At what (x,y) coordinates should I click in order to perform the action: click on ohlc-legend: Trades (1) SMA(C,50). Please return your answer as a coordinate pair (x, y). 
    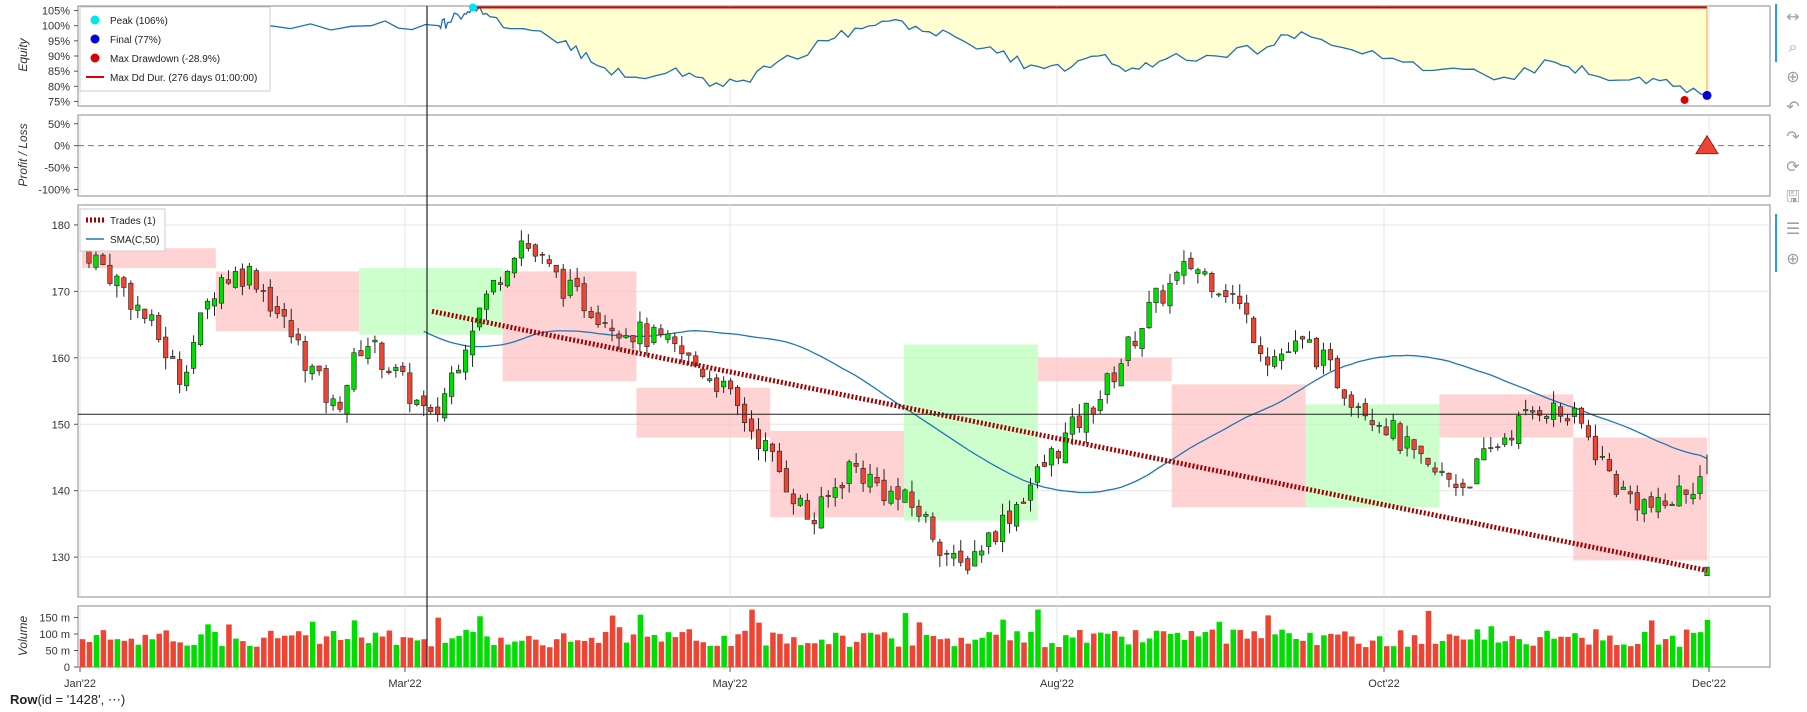
    Looking at the image, I should click on (122, 230).